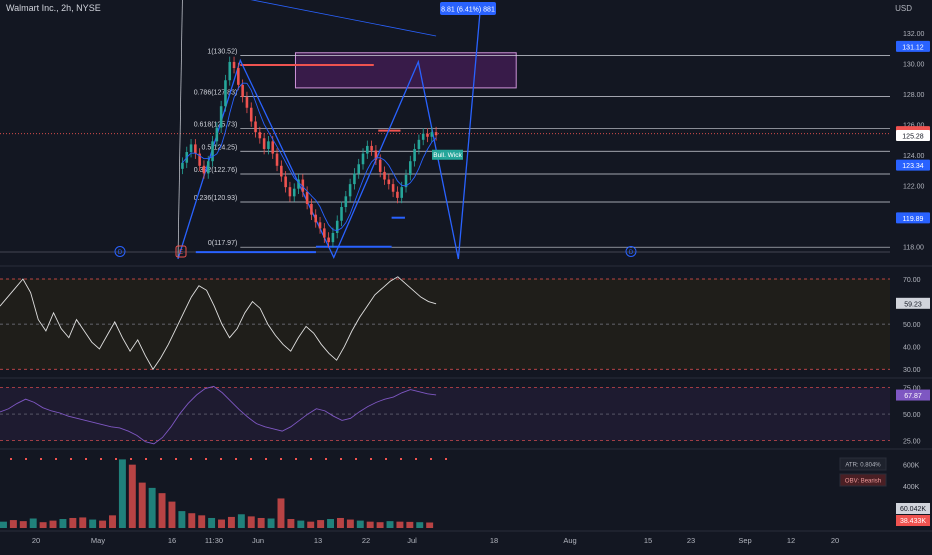 Image resolution: width=932 pixels, height=555 pixels. Describe the element at coordinates (744, 540) in the screenshot. I see `x-axis-label: Sep` at that location.